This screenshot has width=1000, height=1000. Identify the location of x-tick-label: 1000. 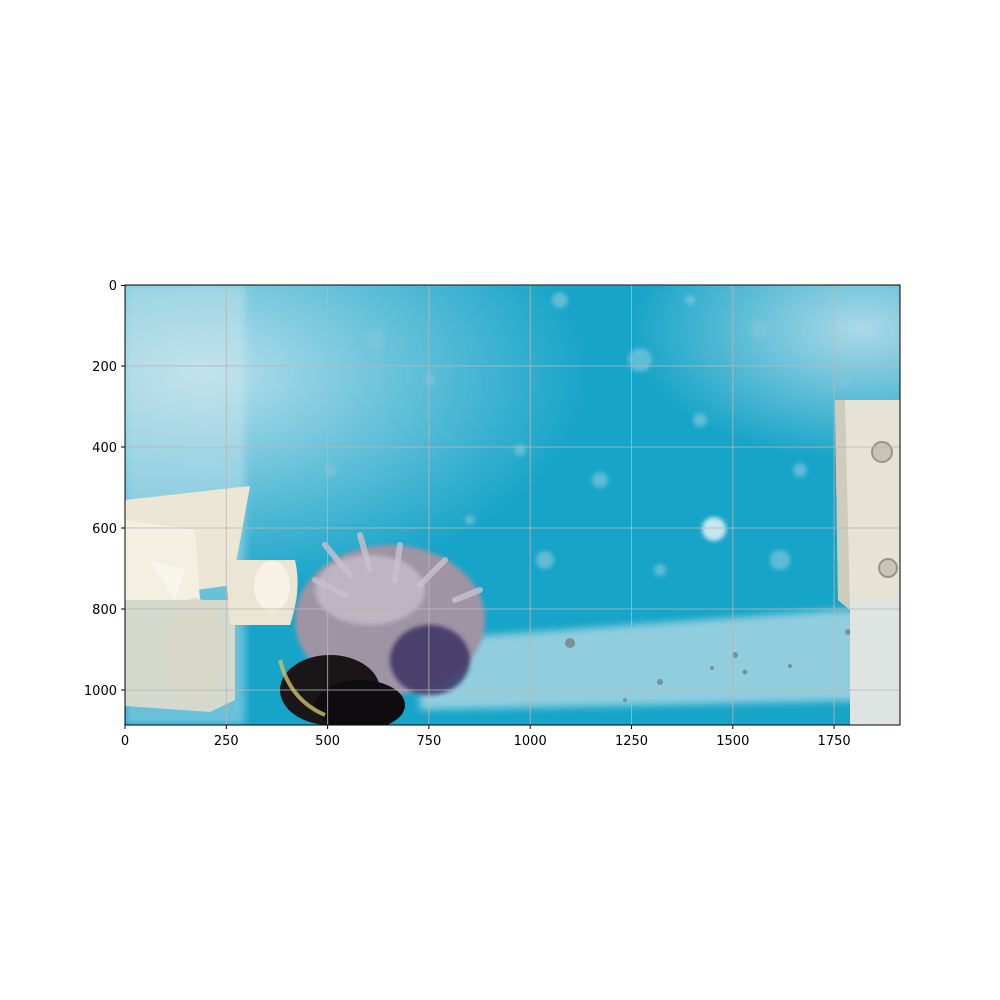
(530, 741).